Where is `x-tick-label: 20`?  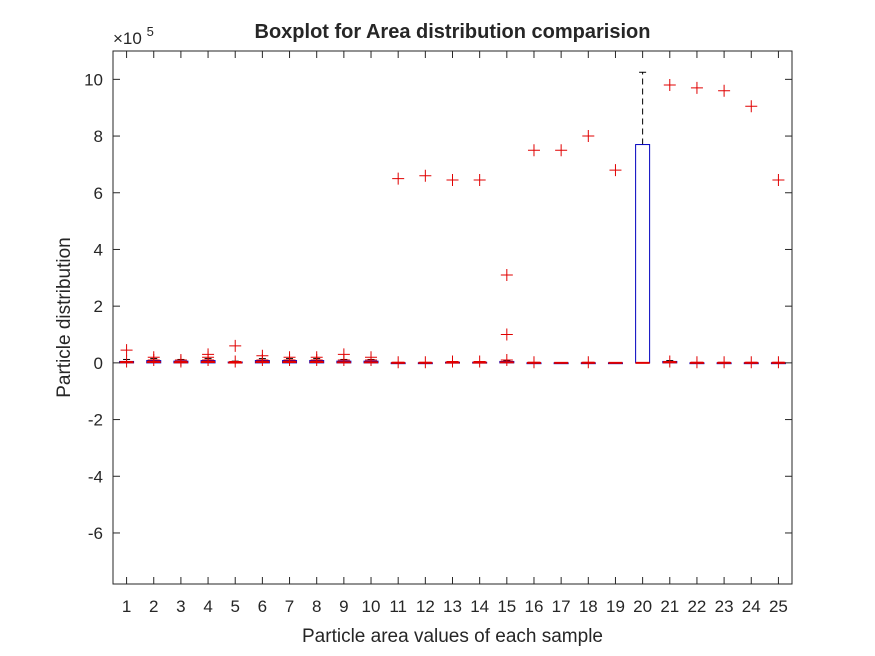 x-tick-label: 20 is located at coordinates (642, 606).